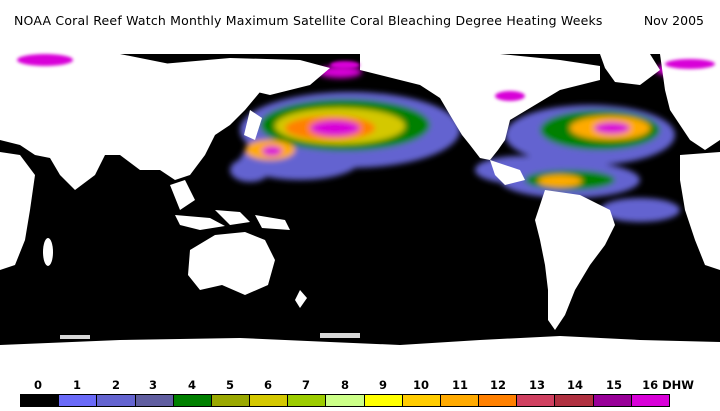 Image resolution: width=720 pixels, height=411 pixels. I want to click on legend-label: 5, so click(230, 385).